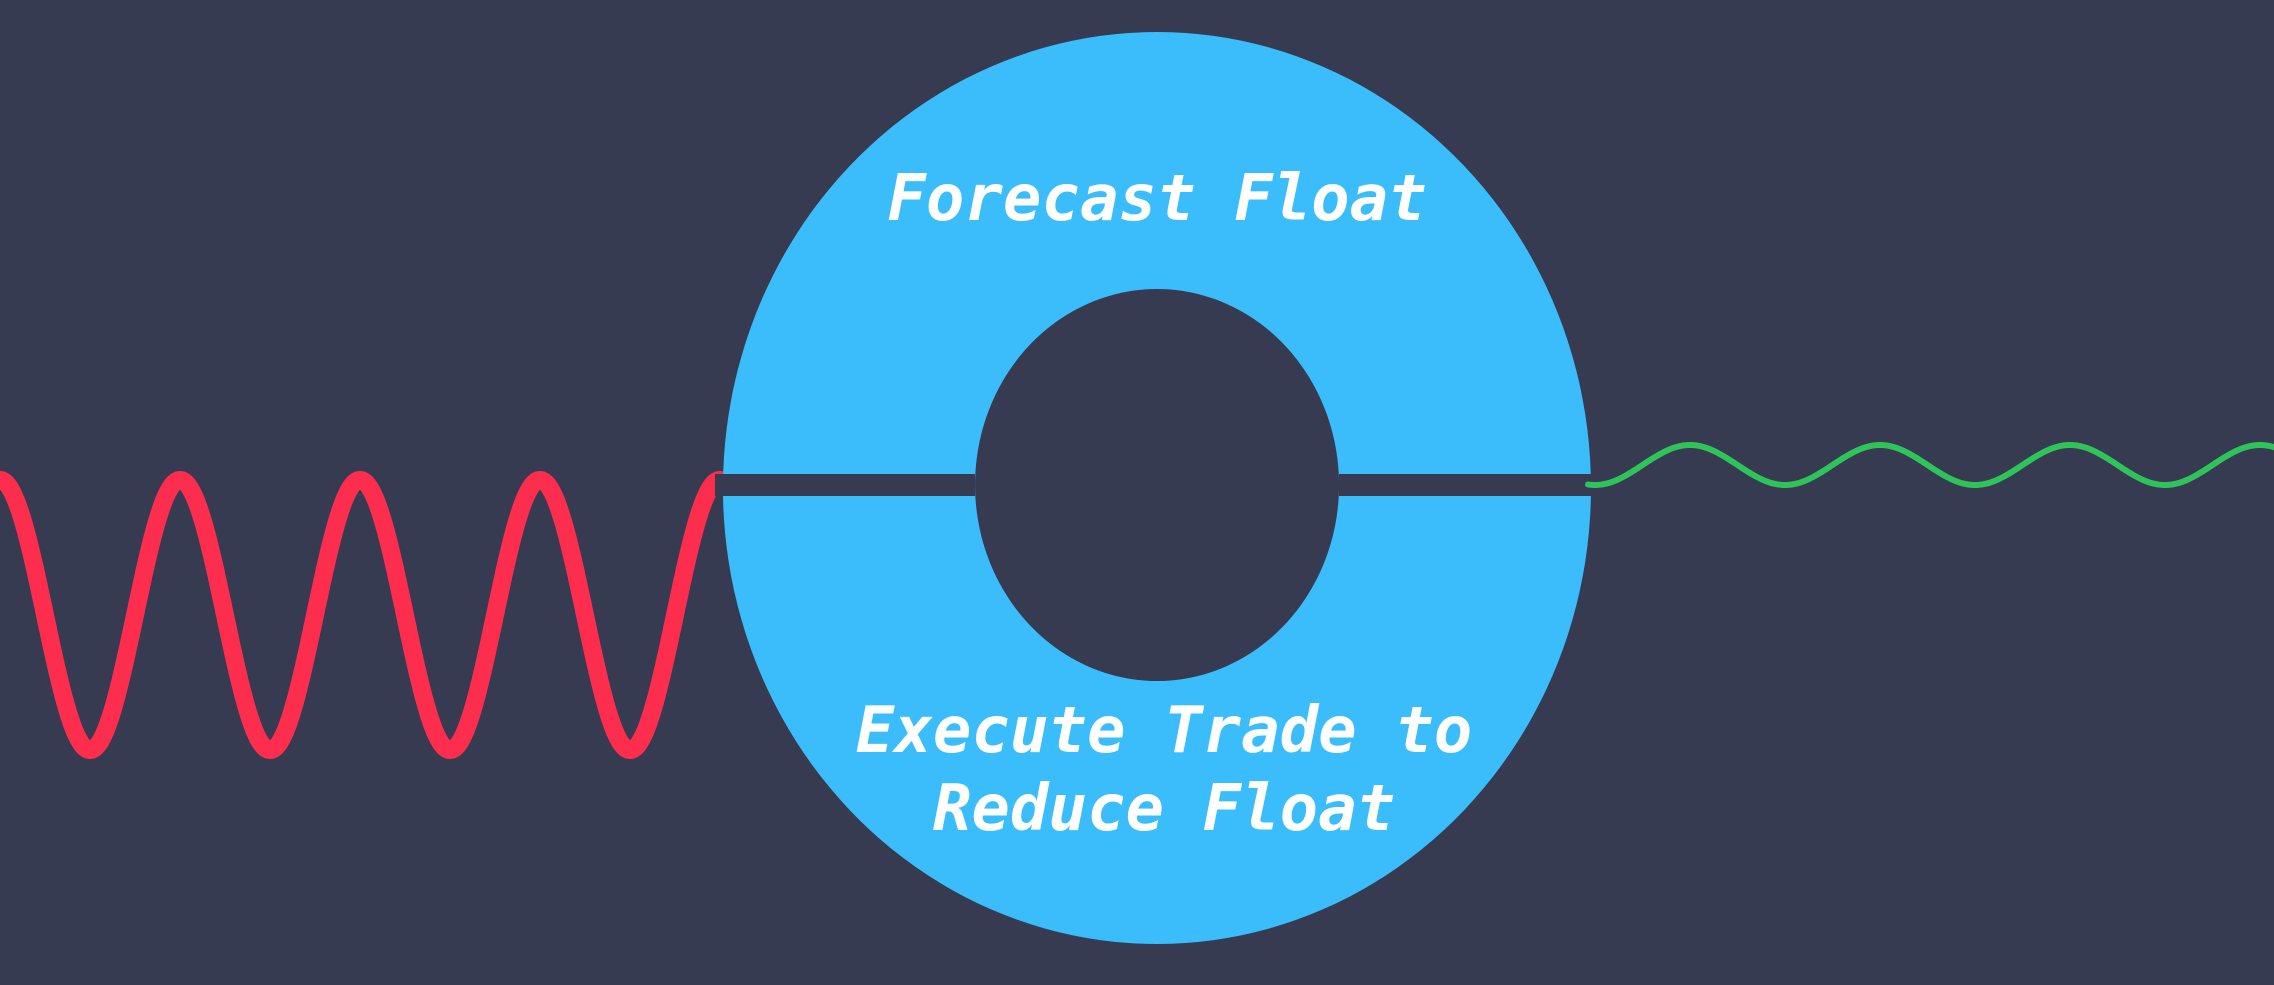 The width and height of the screenshot is (2274, 985). I want to click on output-wave-green, so click(1929, 465).